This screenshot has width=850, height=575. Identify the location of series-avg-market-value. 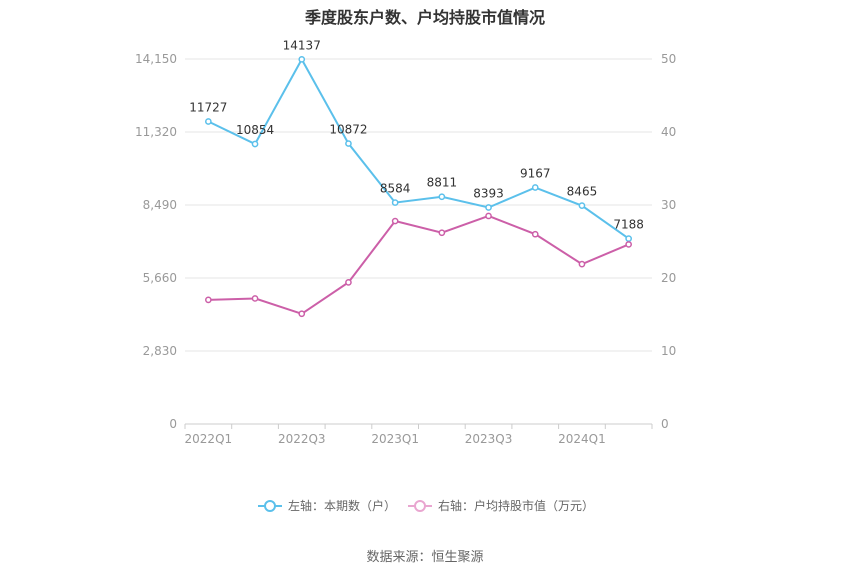
(419, 265).